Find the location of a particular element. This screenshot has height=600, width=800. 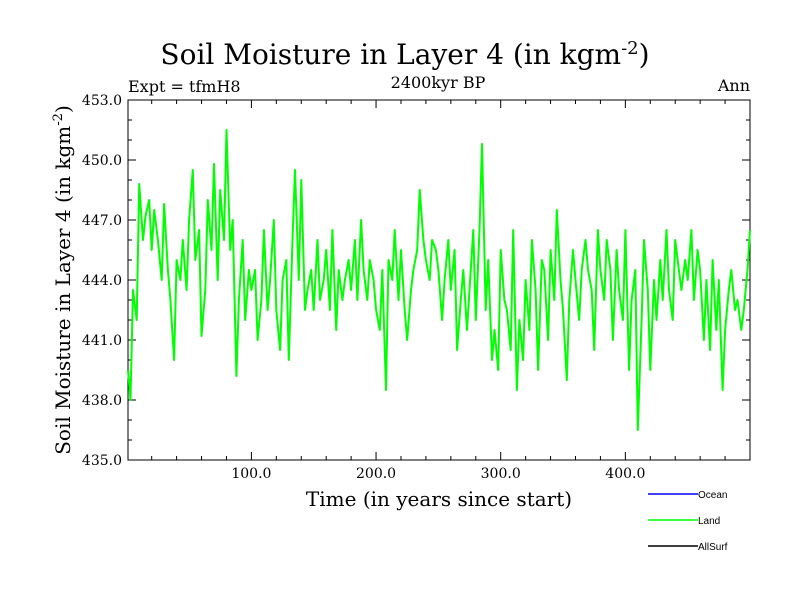

x-tick-label: 400.0 is located at coordinates (625, 474).